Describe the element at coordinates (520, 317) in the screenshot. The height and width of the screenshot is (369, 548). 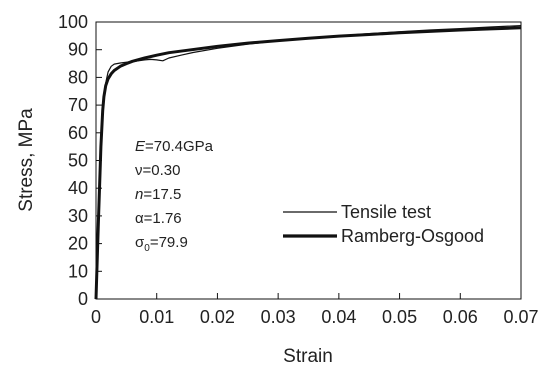
I see `x-tick-label: 0.07` at that location.